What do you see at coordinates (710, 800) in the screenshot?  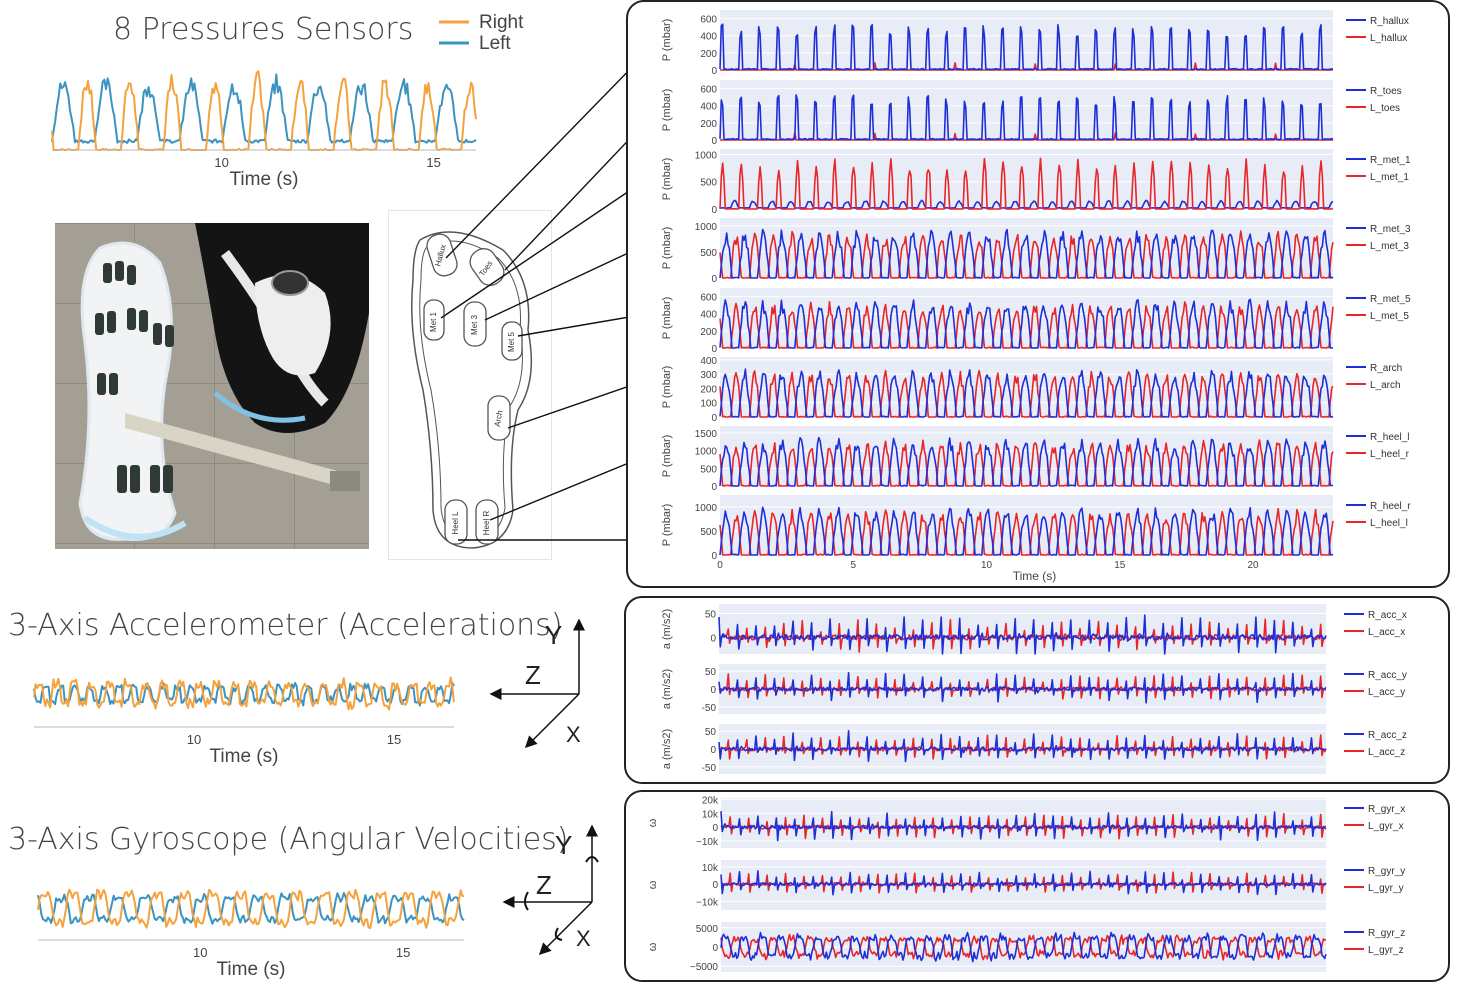 I see `y-tick-label: 20k` at bounding box center [710, 800].